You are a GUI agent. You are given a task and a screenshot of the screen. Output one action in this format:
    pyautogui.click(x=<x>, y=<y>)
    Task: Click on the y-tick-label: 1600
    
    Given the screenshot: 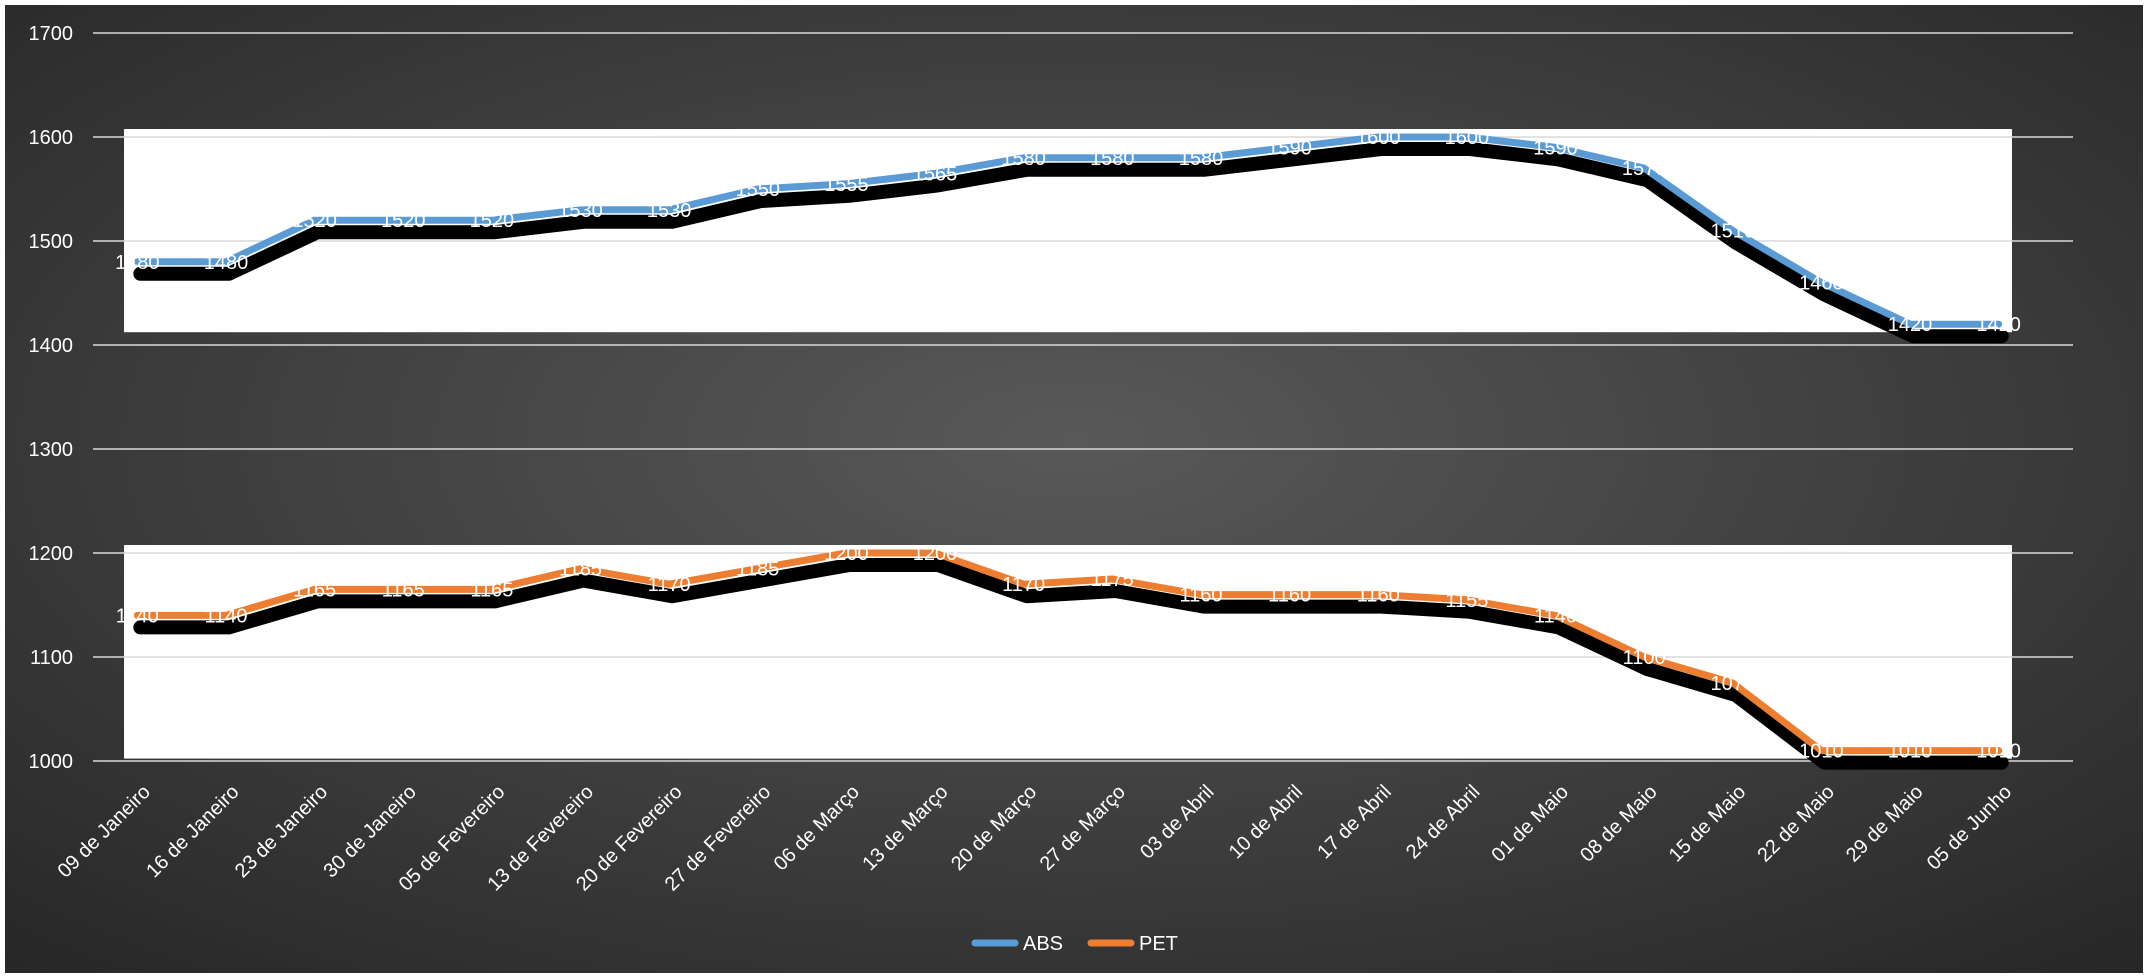 What is the action you would take?
    pyautogui.click(x=51, y=138)
    